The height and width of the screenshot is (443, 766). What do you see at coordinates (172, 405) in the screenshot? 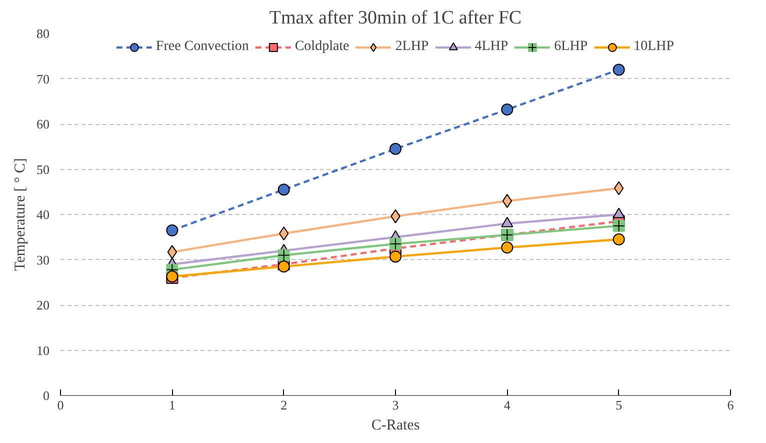
I see `x-tick-label: 1` at bounding box center [172, 405].